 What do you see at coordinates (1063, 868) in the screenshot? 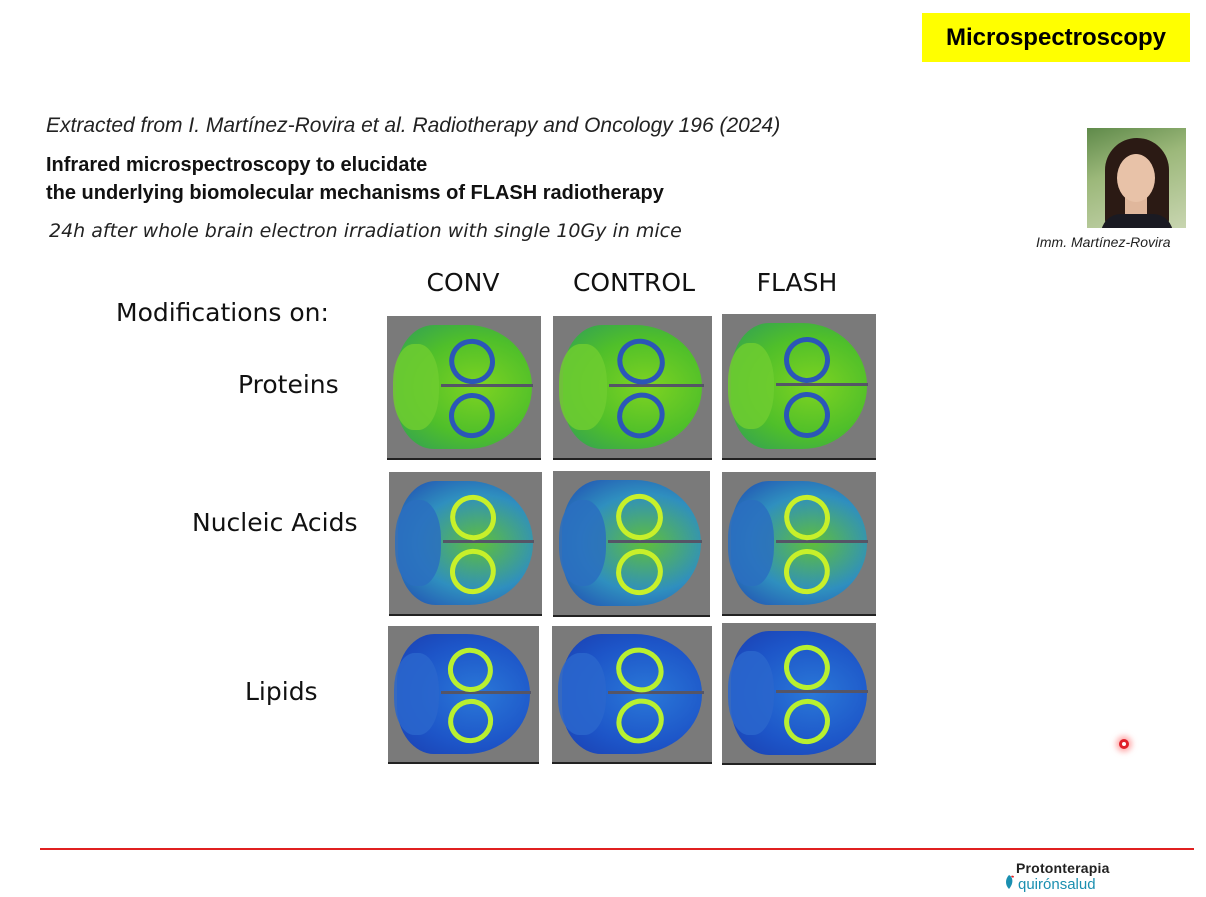
I see `logo-line-1: Protonterapia` at bounding box center [1063, 868].